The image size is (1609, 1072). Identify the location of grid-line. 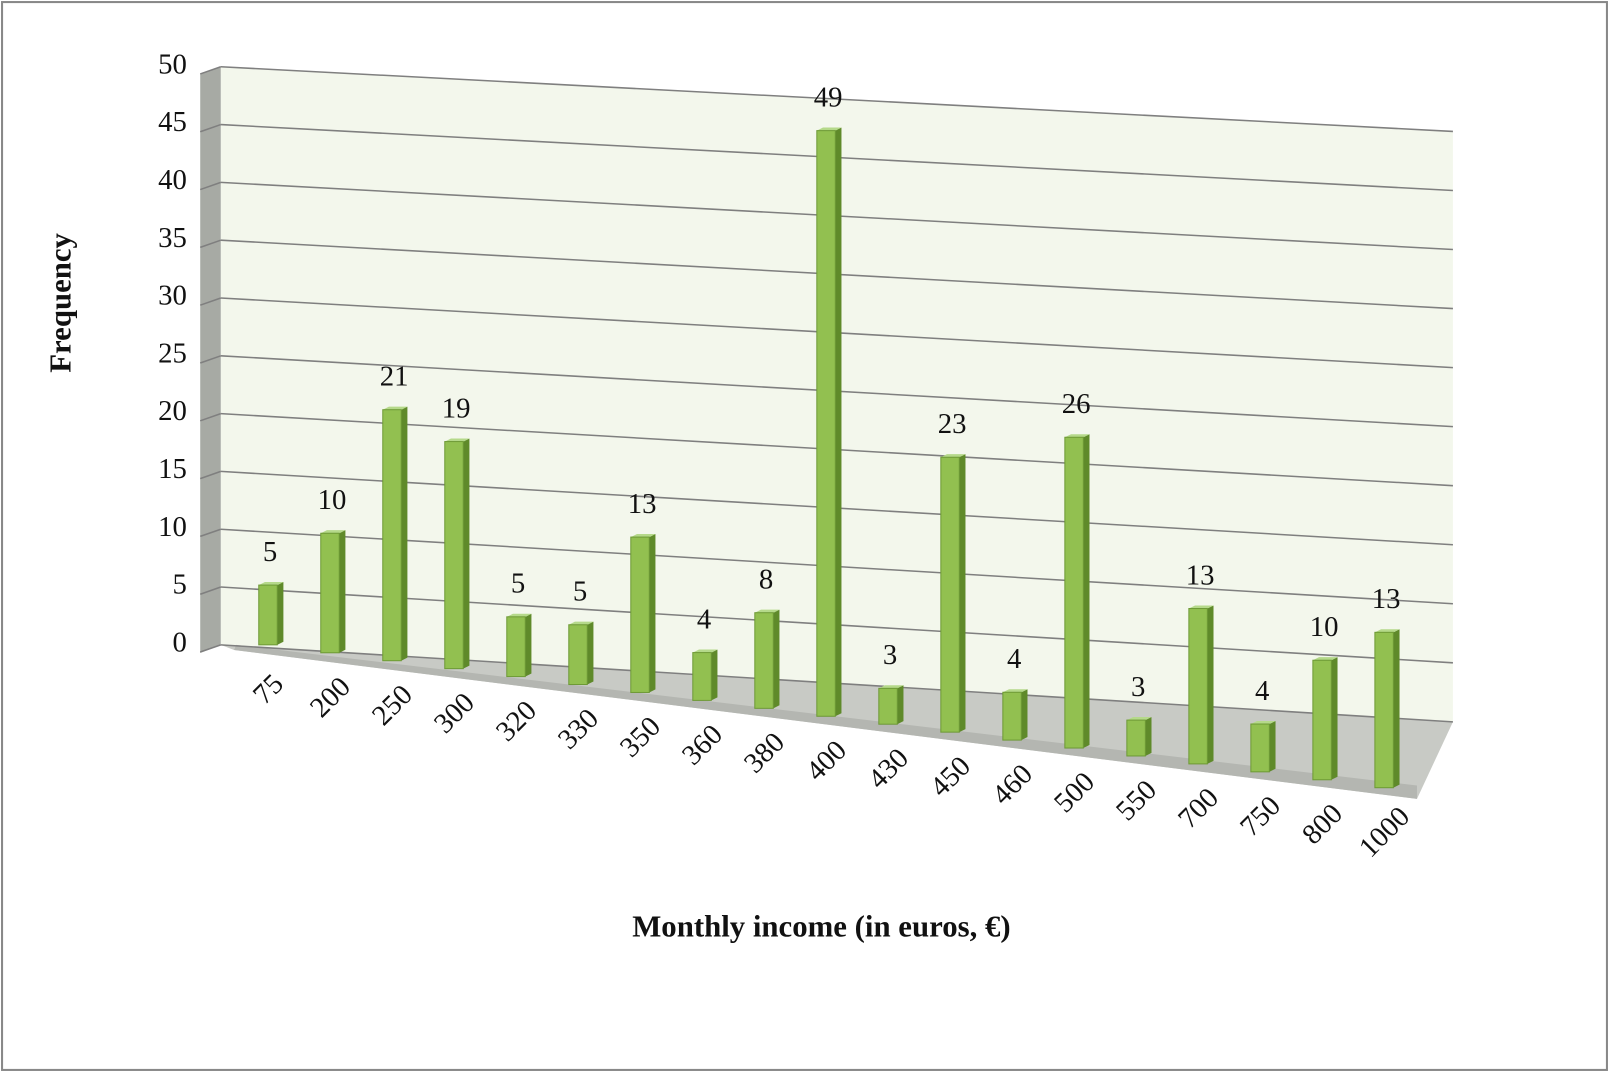
(836, 99).